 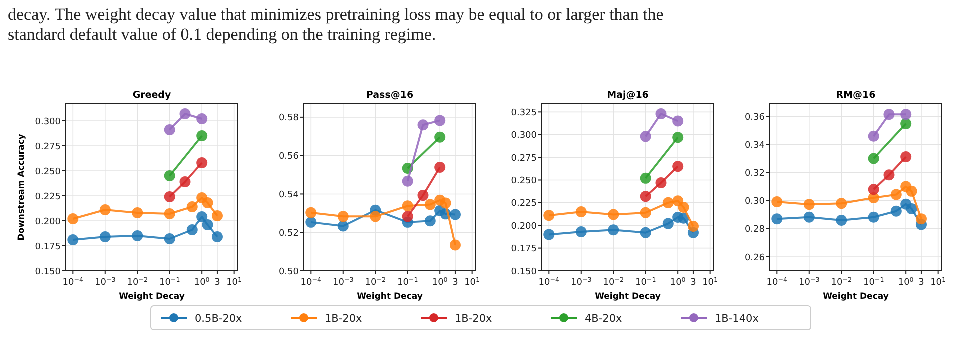 I want to click on chart-title: RM@16, so click(x=856, y=95).